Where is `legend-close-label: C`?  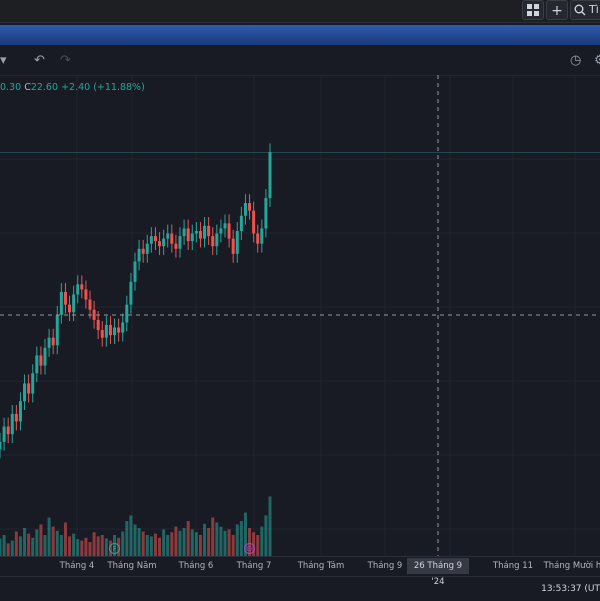
legend-close-label: C is located at coordinates (27, 87).